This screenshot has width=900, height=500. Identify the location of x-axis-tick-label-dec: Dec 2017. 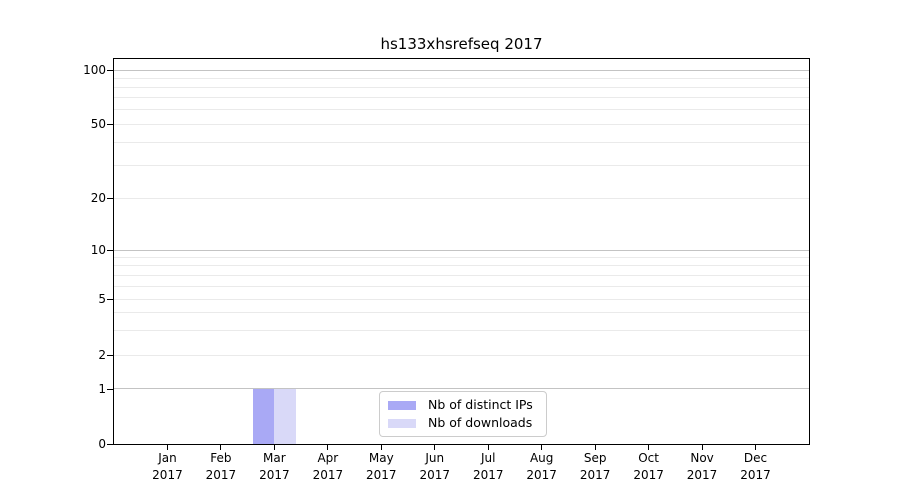
(755, 466).